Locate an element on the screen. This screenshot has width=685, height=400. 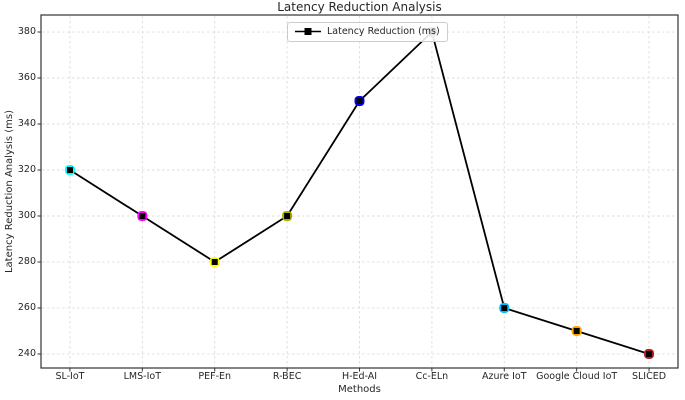
legend-line-marker-icon is located at coordinates (308, 31).